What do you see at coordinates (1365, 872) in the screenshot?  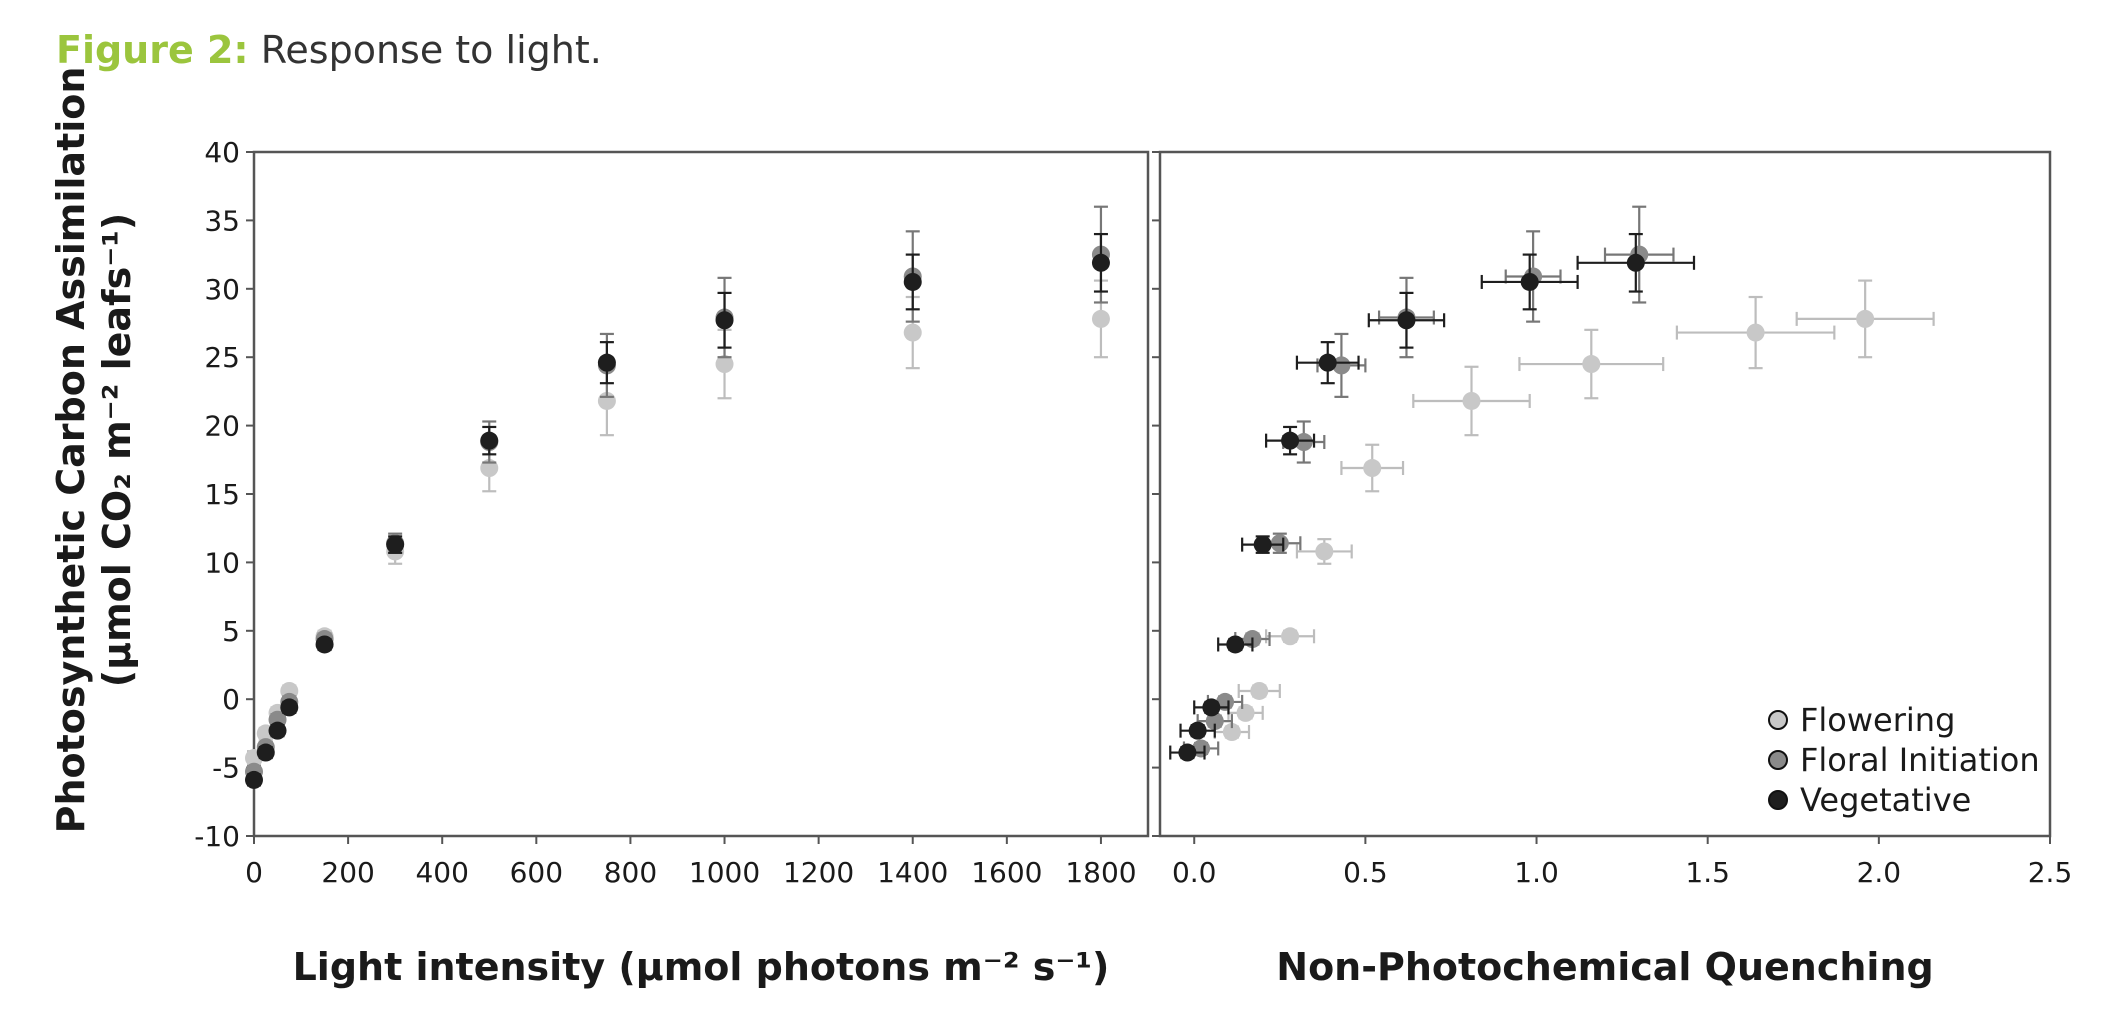 I see `x-tick-label: 0.5` at bounding box center [1365, 872].